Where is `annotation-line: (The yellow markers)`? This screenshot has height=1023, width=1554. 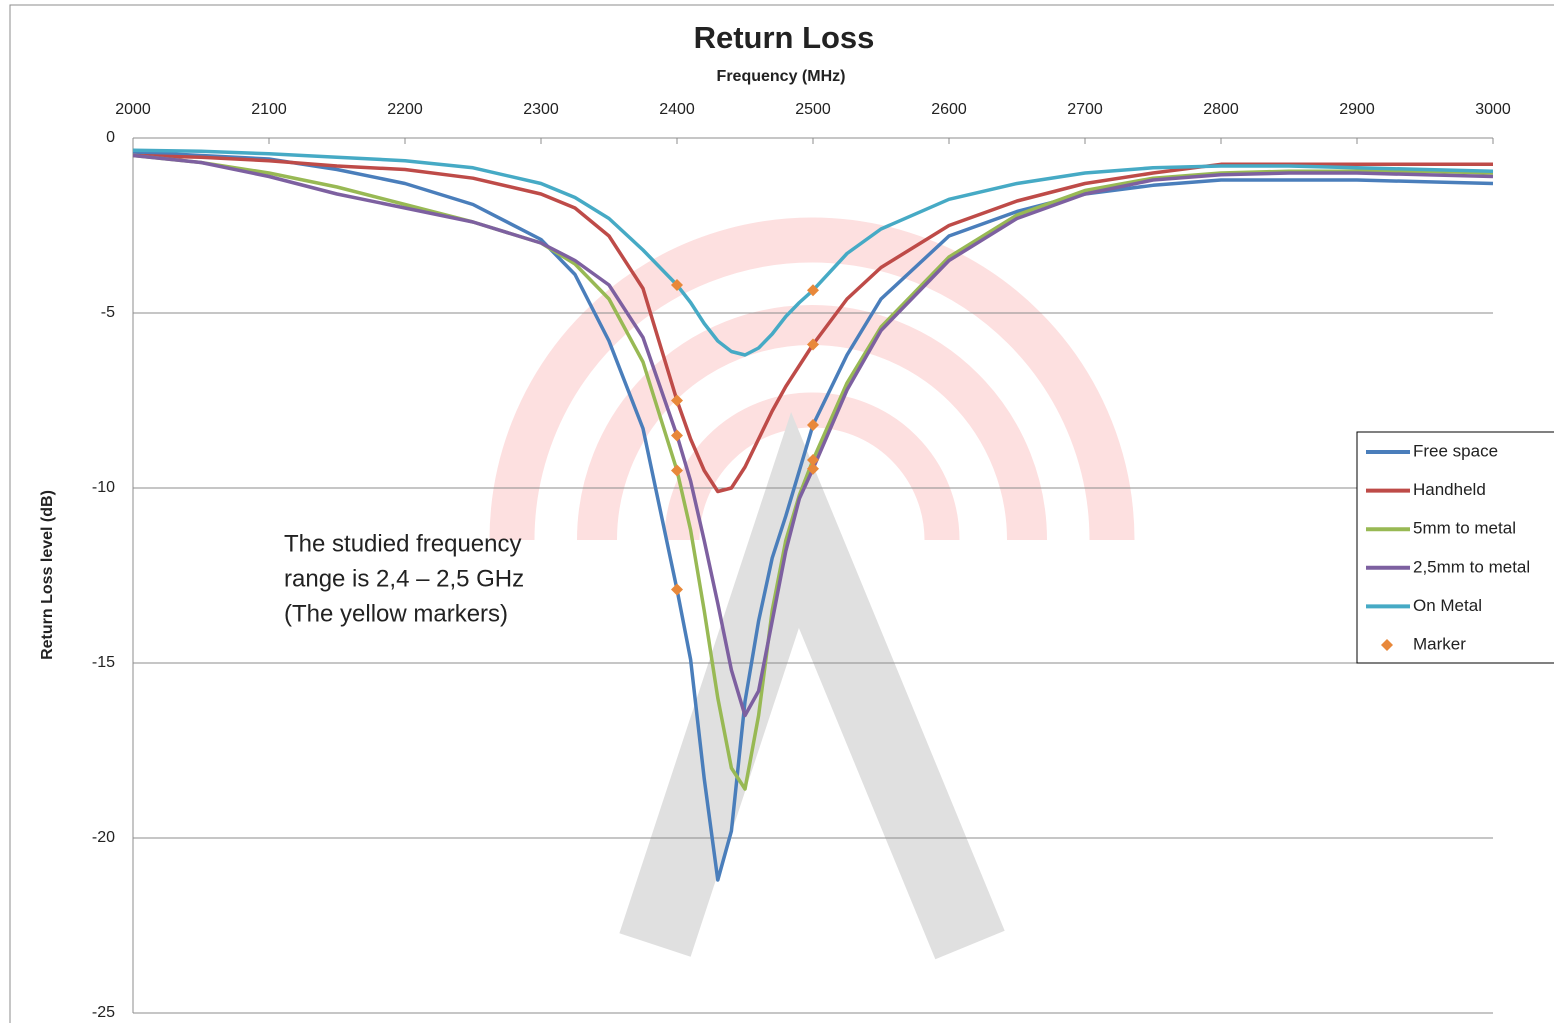 annotation-line: (The yellow markers) is located at coordinates (396, 613).